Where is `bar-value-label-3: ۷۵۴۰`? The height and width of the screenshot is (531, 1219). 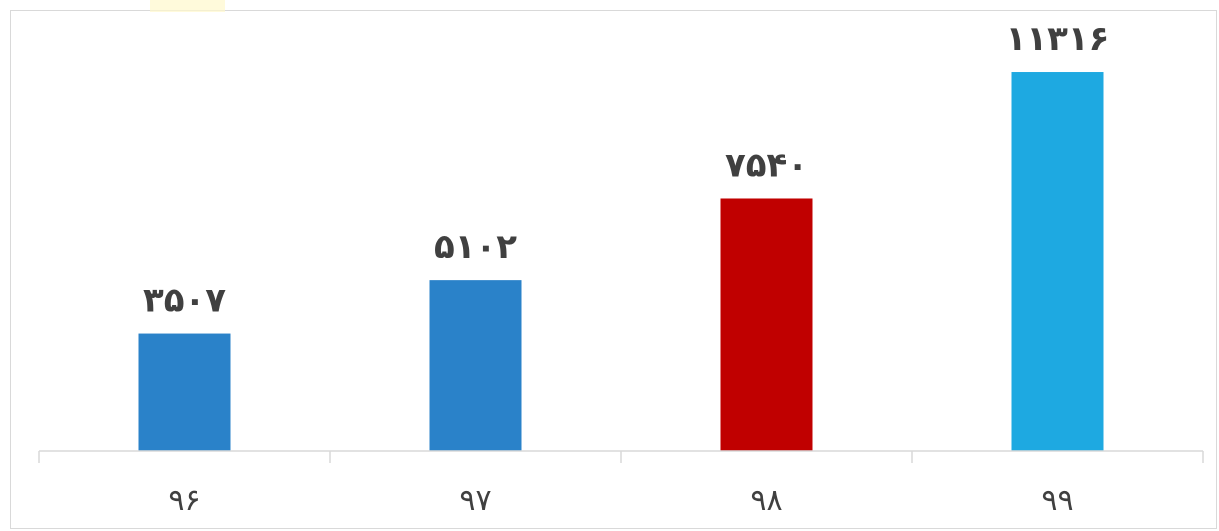
bar-value-label-3: ۷۵۴۰ is located at coordinates (766, 165).